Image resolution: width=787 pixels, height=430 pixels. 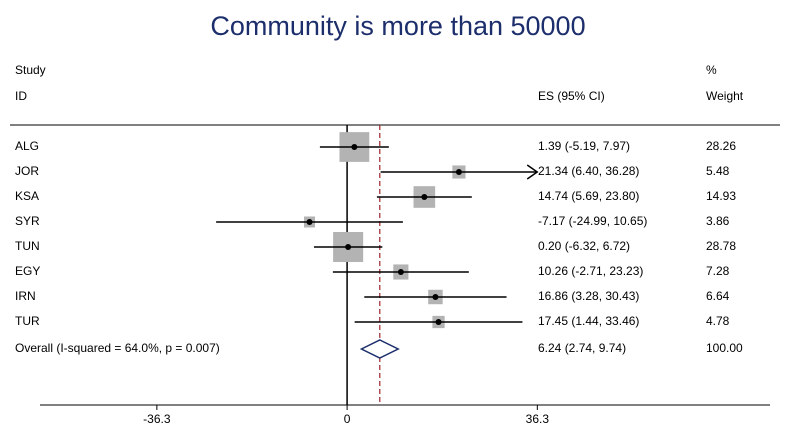 What do you see at coordinates (584, 246) in the screenshot?
I see `es-label: 0.20 (-6.32, 6.72)` at bounding box center [584, 246].